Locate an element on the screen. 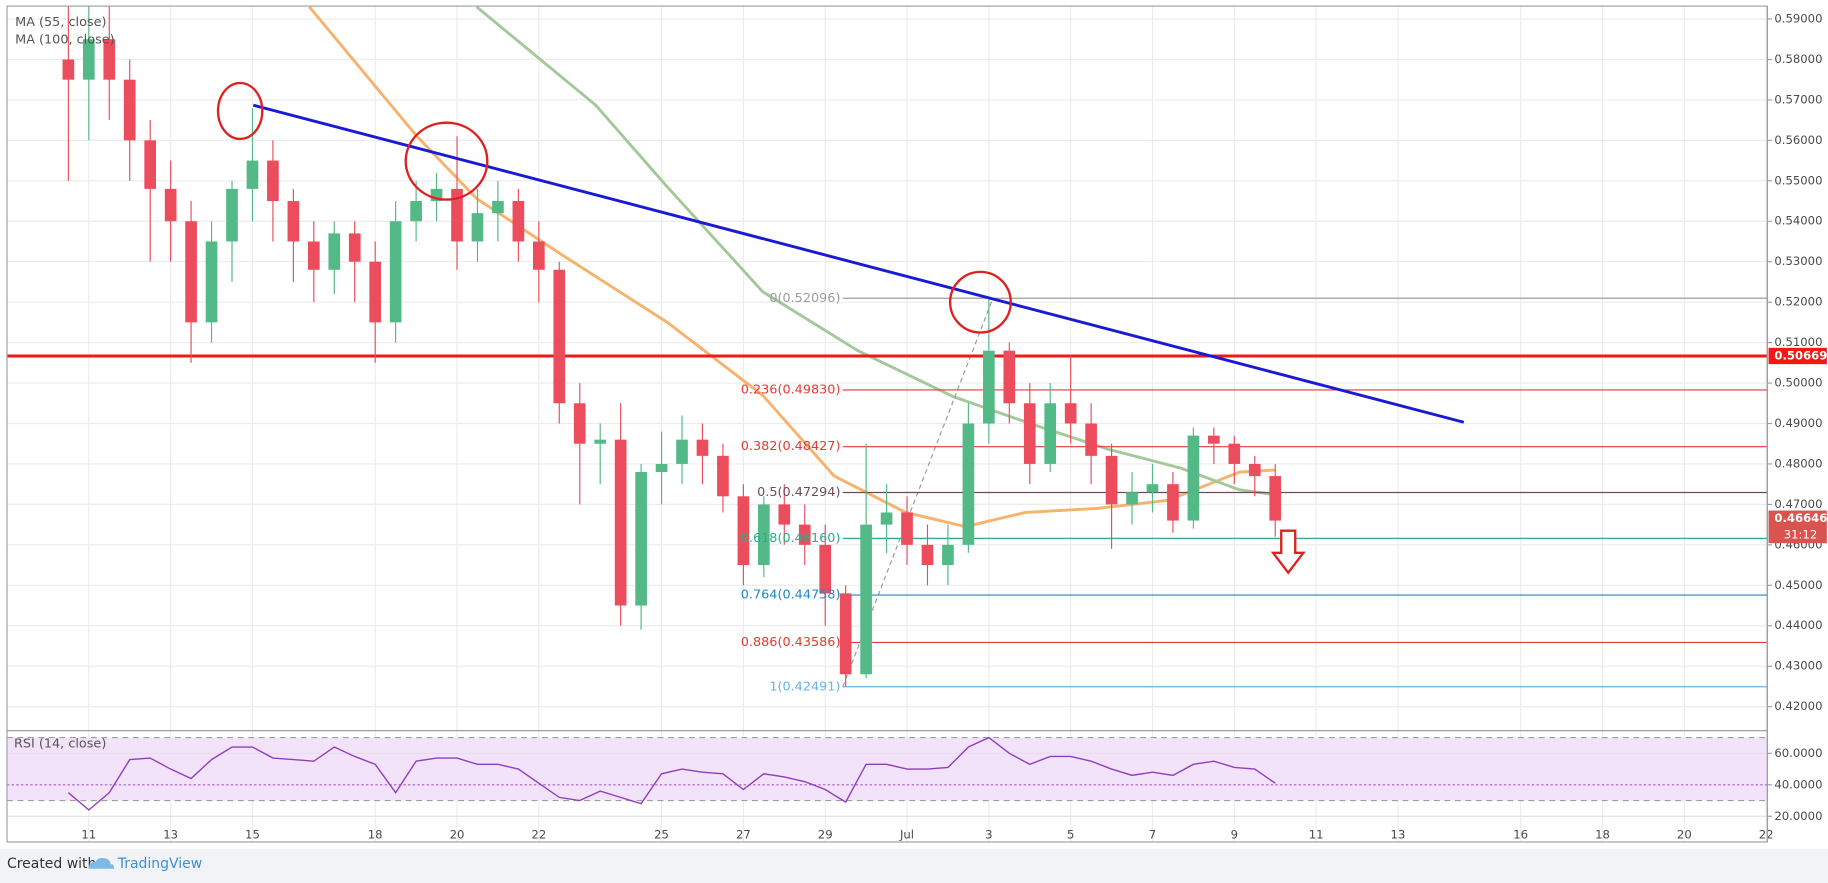 The width and height of the screenshot is (1828, 883). fib-label: 0.764(0.44758) is located at coordinates (791, 595).